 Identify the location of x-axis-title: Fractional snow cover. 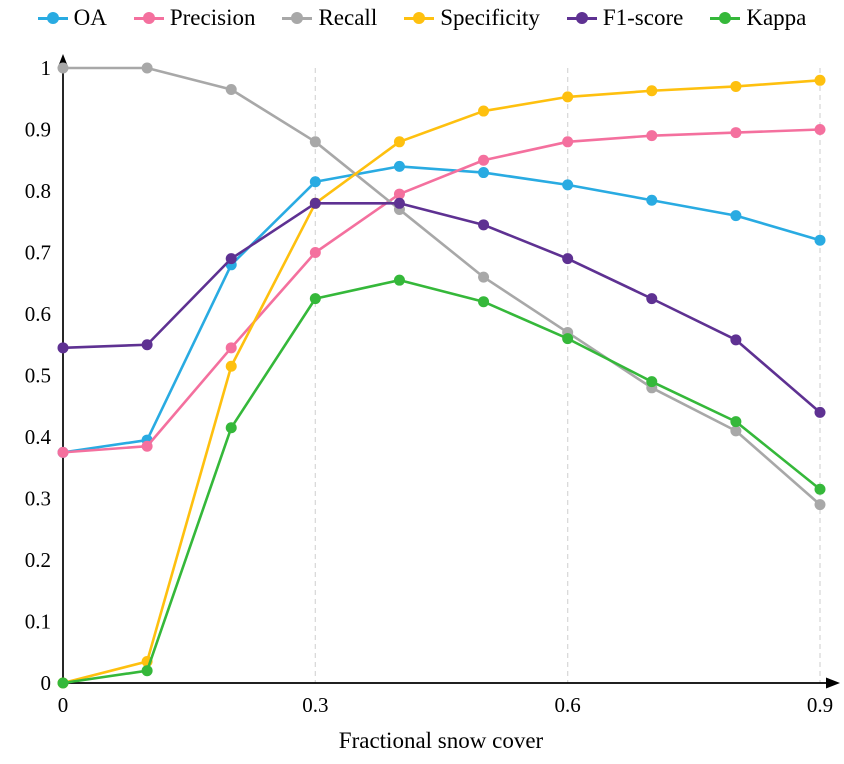
(441, 740).